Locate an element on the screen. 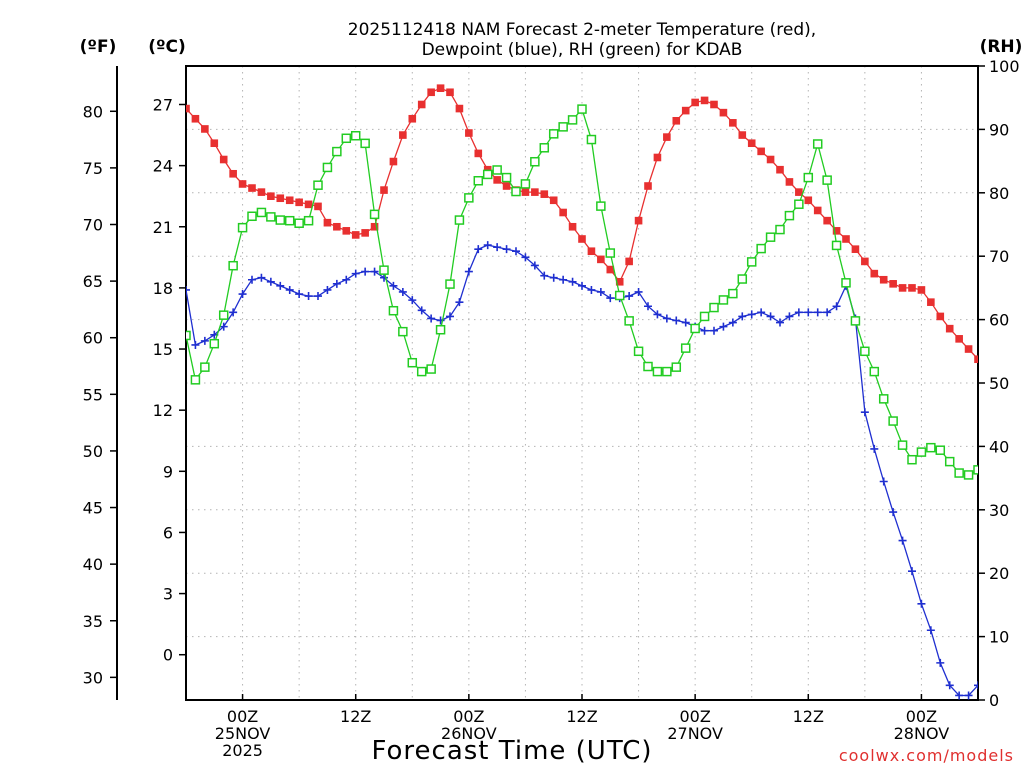 The image size is (1024, 768). credit-text: coolwx.com/models is located at coordinates (926, 755).